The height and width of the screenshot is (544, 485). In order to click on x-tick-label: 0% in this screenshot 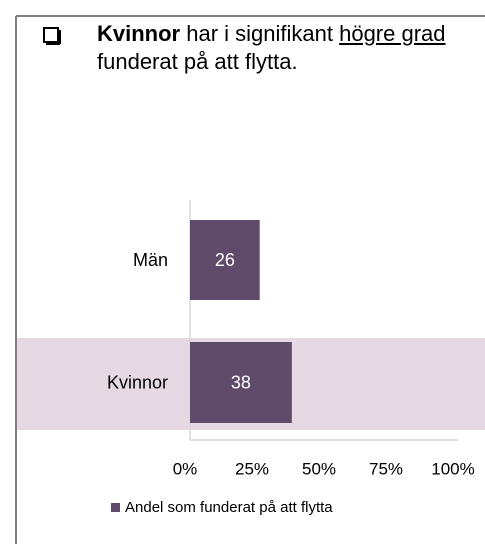, I will do `click(185, 468)`.